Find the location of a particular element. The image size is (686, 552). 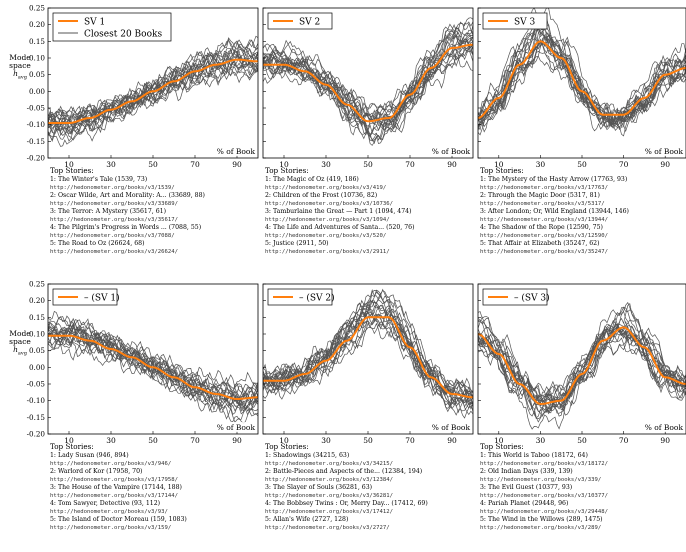

story-link: http://hedonometer.org/books/v3/1539/ is located at coordinates (112, 188).